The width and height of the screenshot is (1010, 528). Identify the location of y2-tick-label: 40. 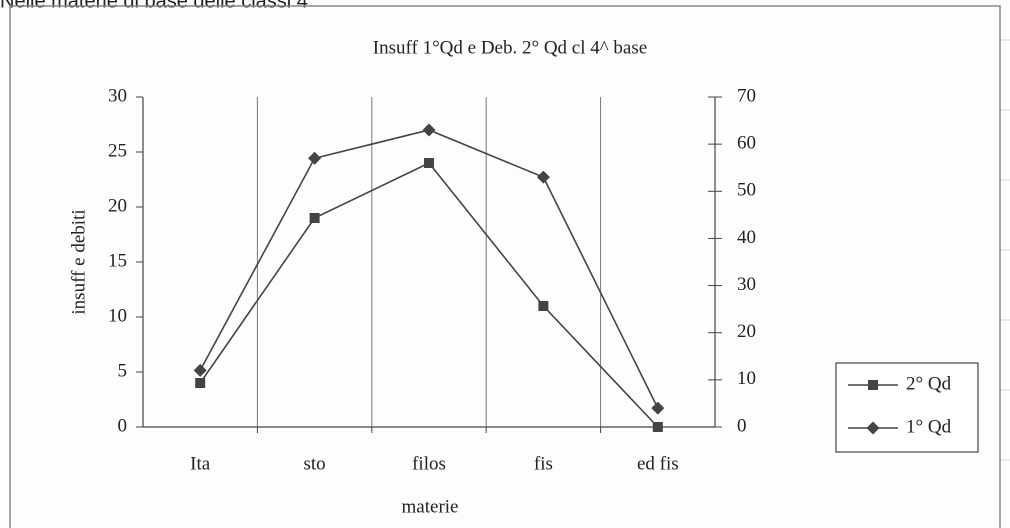
(746, 237).